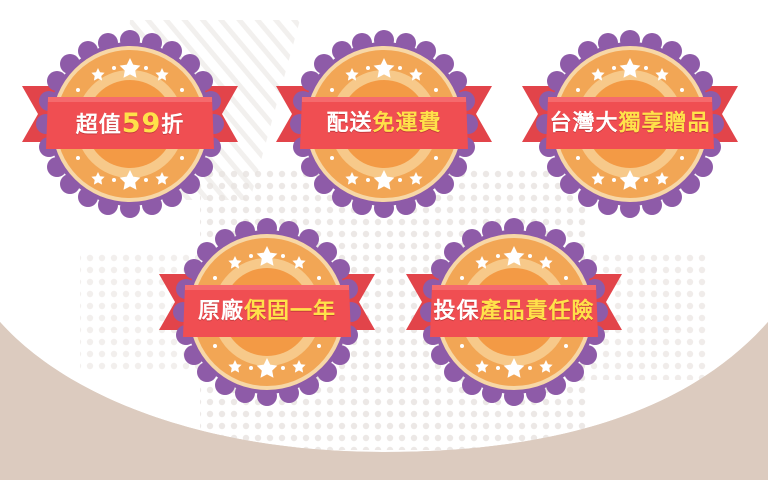 The width and height of the screenshot is (768, 480). I want to click on badge-label: 原廠保固一年, so click(267, 312).